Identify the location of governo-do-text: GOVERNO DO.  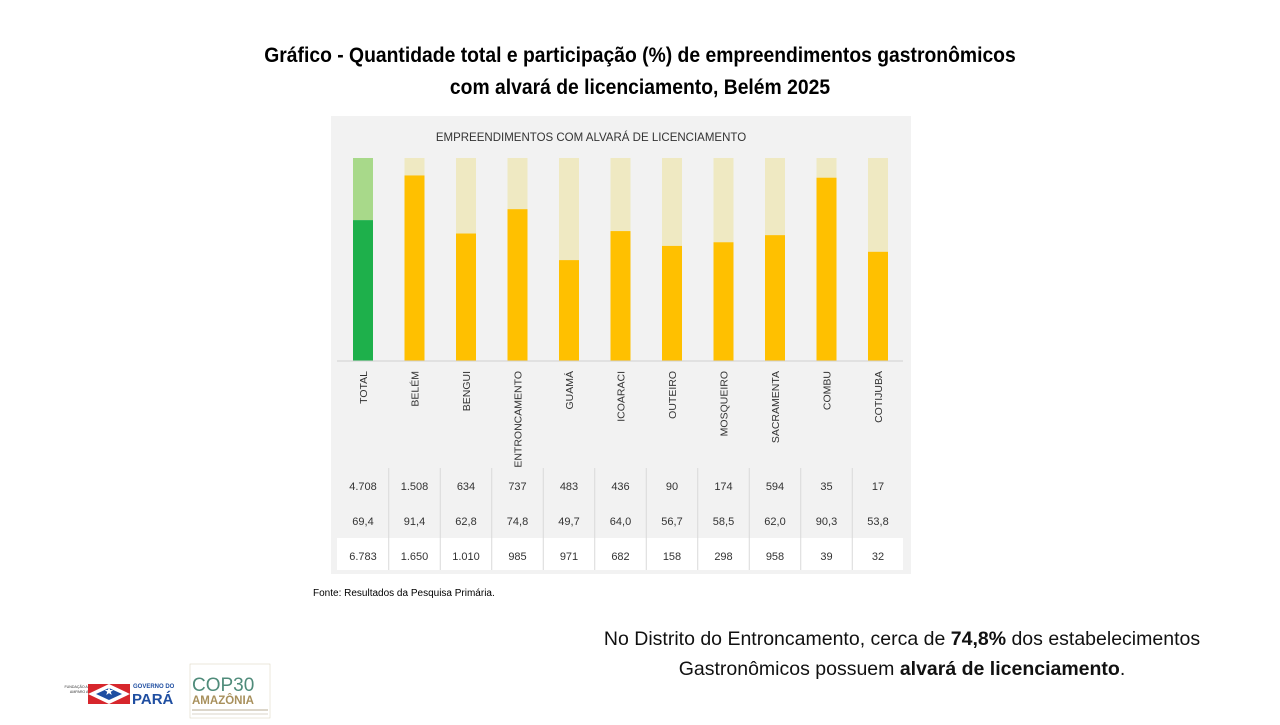
(154, 687).